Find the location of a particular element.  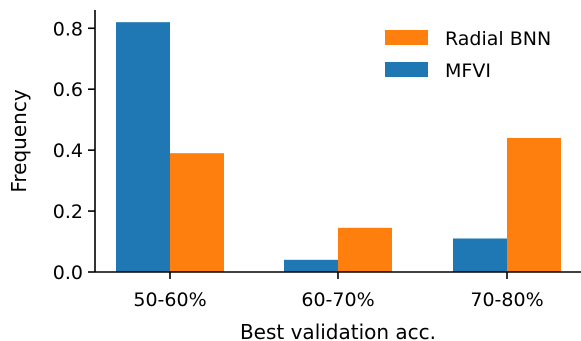

legend-swatch-mfvi is located at coordinates (406, 69).